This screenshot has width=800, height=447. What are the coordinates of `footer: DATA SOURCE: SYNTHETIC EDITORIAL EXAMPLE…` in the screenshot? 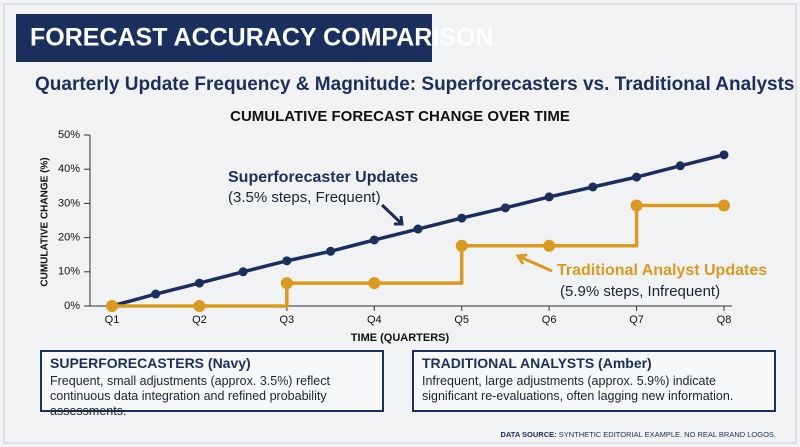 It's located at (638, 434).